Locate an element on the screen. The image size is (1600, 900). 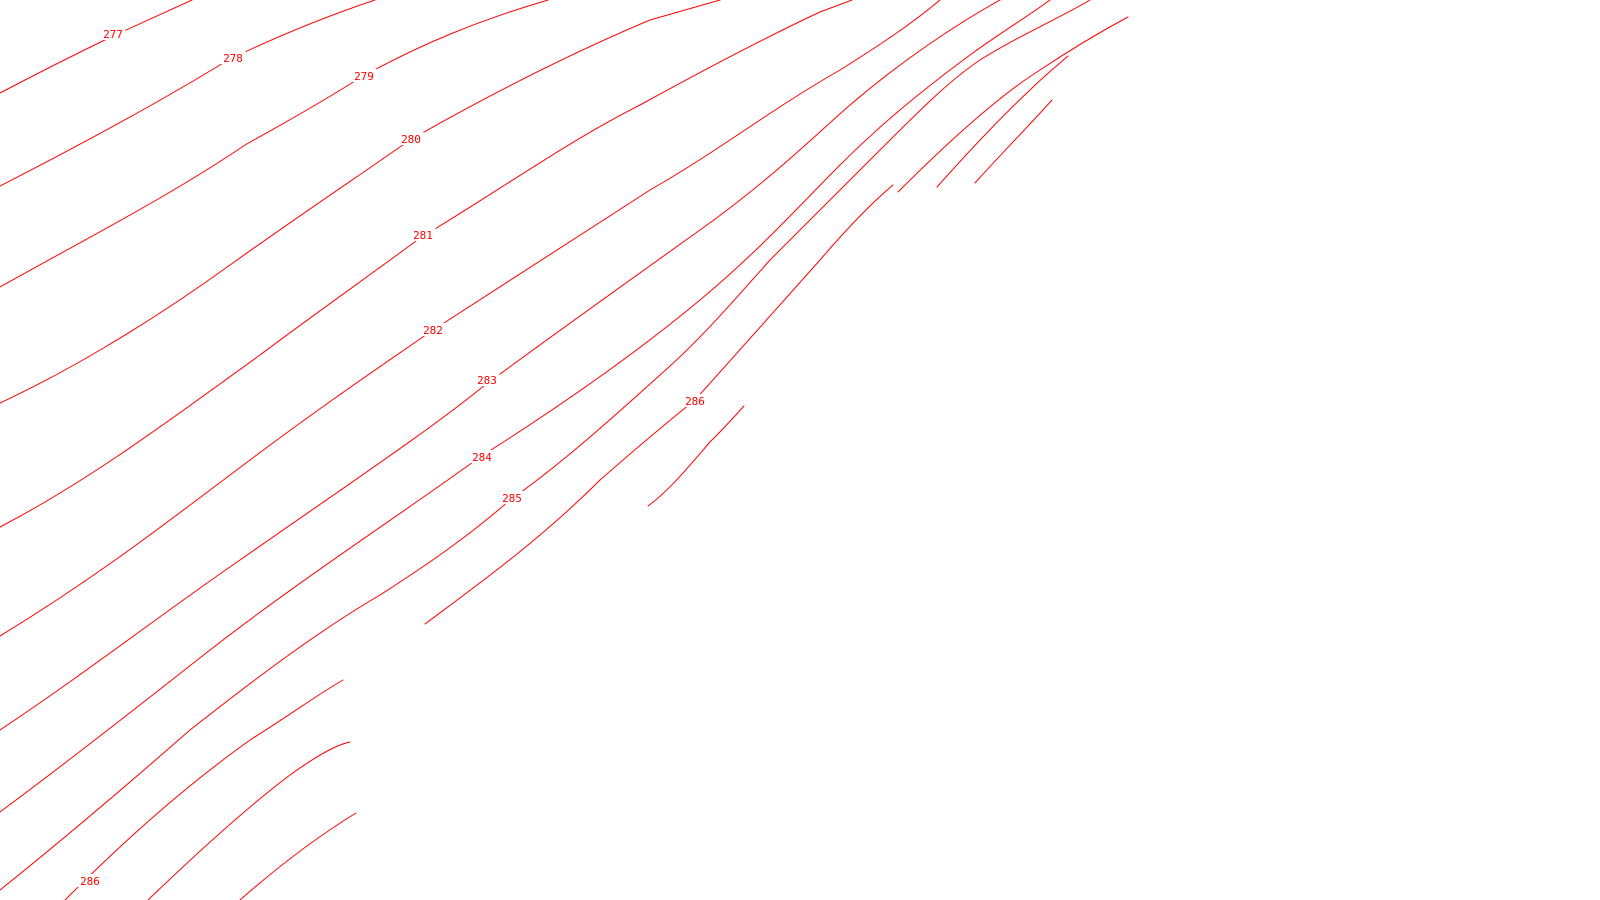
contour-line-286e is located at coordinates (696, 456).